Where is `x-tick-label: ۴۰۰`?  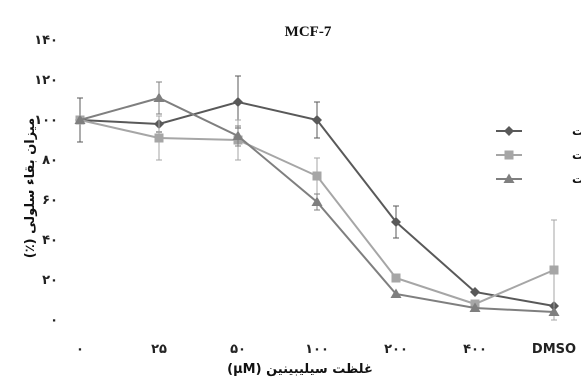 x-tick-label: ۴۰۰ is located at coordinates (475, 349).